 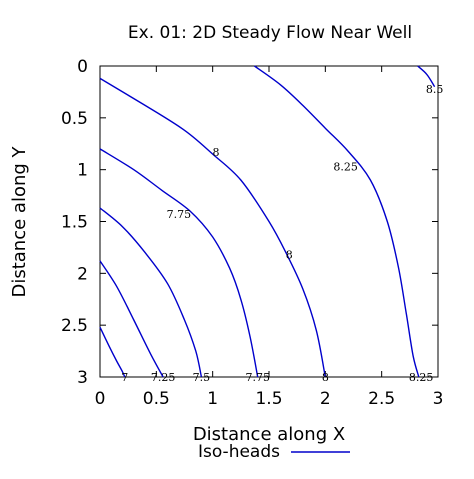 I want to click on x-tick-label: 1.5, so click(x=268, y=399).